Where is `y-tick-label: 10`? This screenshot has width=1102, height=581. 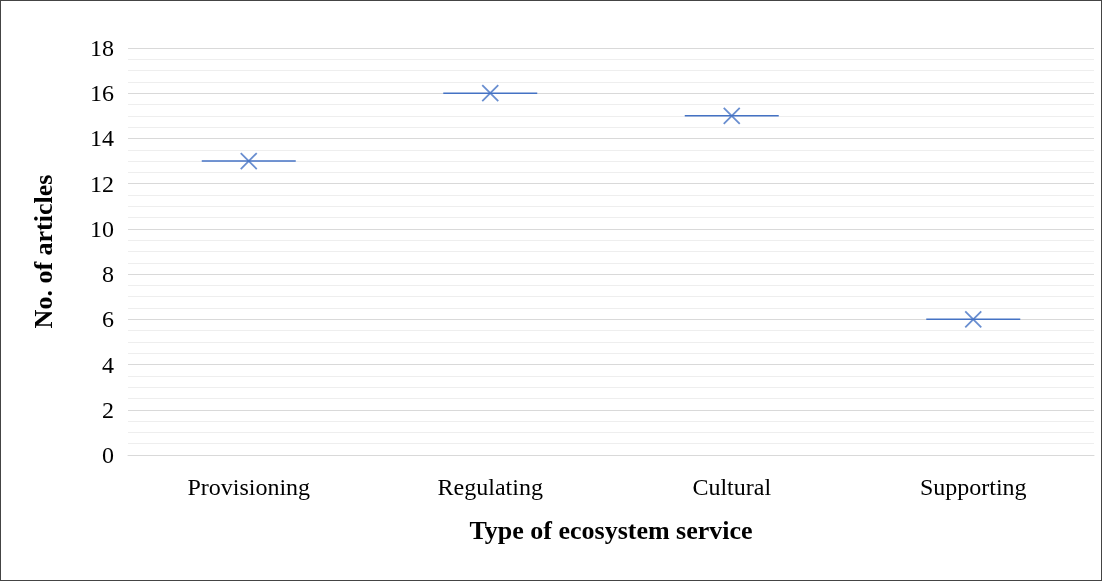 y-tick-label: 10 is located at coordinates (102, 228).